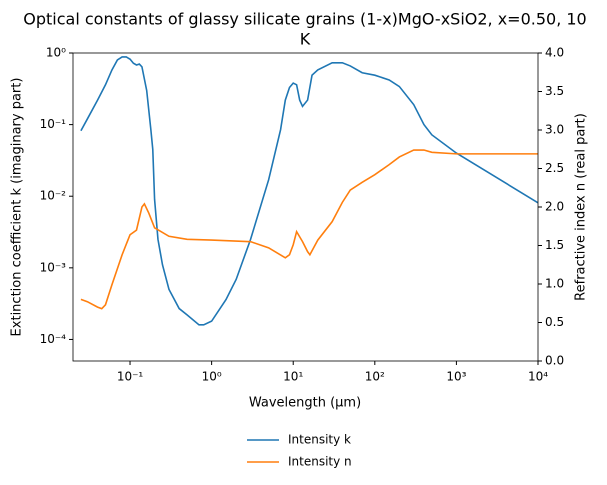  Describe the element at coordinates (53, 196) in the screenshot. I see `y-tick-label: 10⁻²` at that location.